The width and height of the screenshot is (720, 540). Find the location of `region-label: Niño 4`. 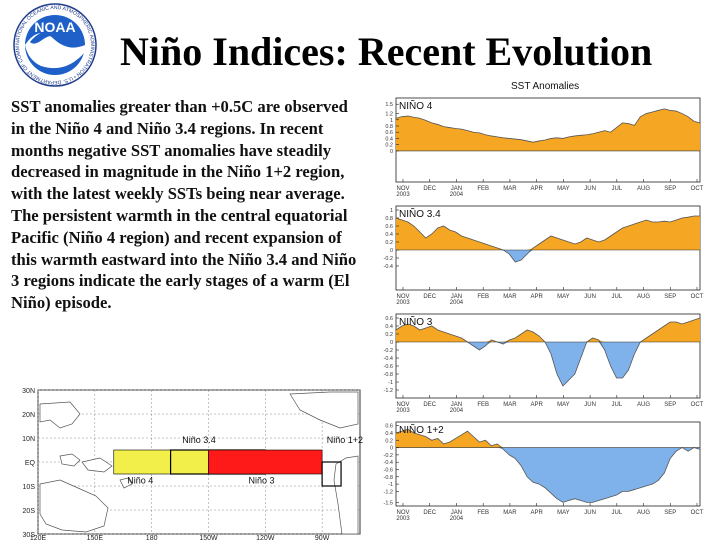

region-label: Niño 4 is located at coordinates (140, 481).